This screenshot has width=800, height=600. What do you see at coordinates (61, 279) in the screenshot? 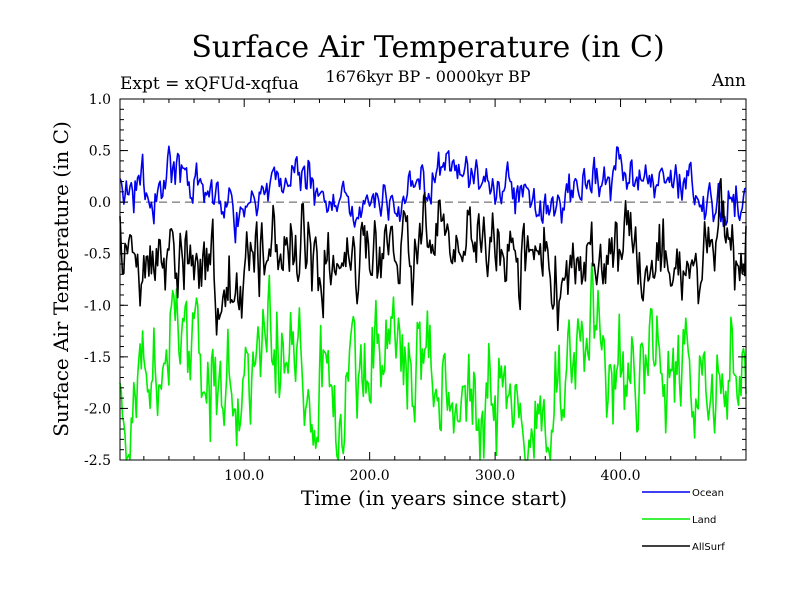
I see `y-axis-label: Surface Air Temperature (in C)` at bounding box center [61, 279].